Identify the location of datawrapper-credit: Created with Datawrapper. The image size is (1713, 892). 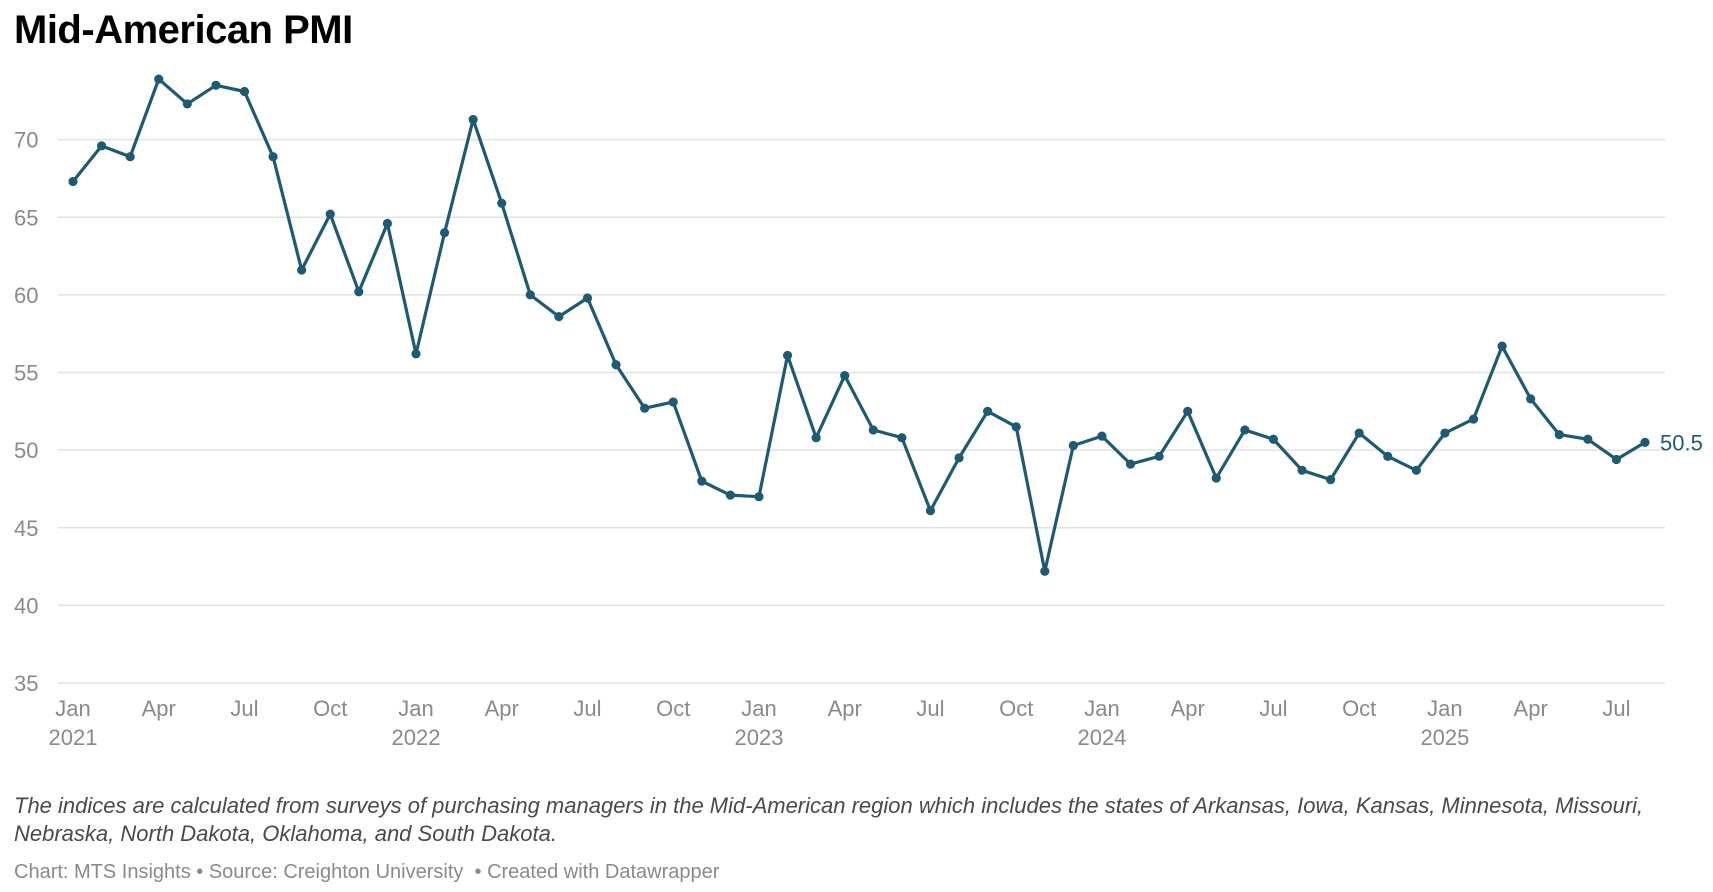
(603, 872).